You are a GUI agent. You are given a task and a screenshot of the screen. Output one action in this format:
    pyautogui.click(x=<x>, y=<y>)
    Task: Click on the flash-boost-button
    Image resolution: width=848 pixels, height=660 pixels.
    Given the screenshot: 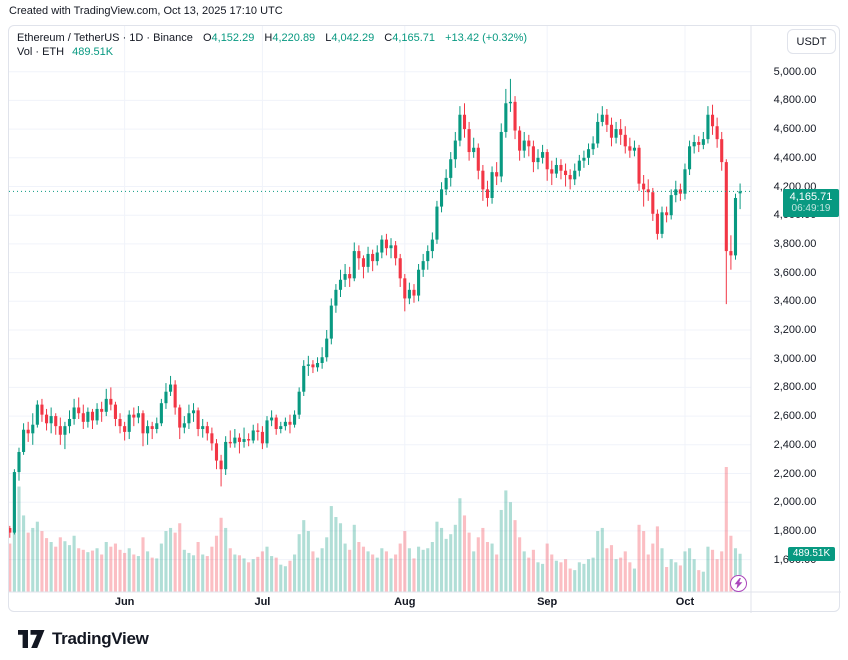 What is the action you would take?
    pyautogui.click(x=738, y=583)
    